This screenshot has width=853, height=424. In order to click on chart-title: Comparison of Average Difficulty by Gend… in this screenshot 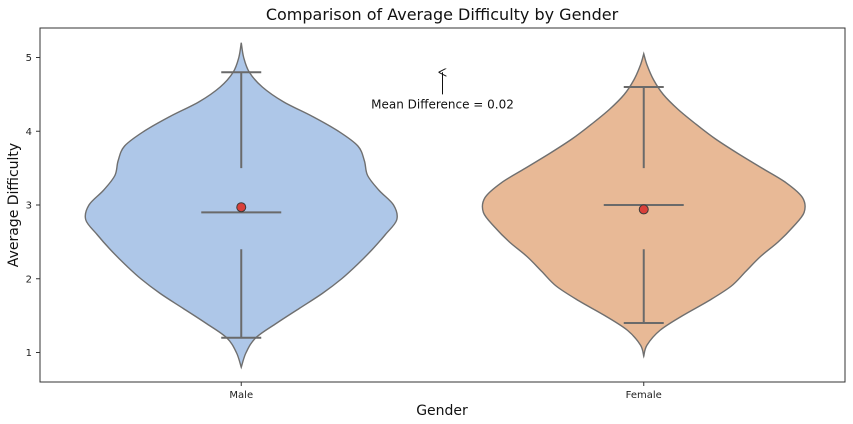, I will do `click(442, 14)`.